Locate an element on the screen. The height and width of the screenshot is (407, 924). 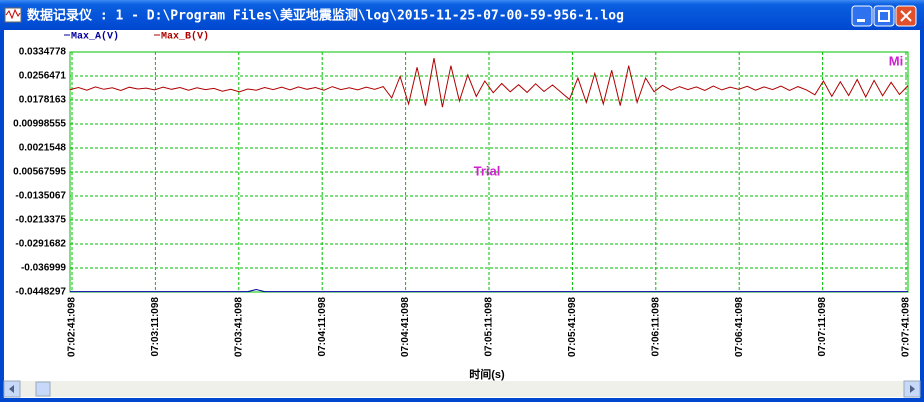
title-bar is located at coordinates (462, 15).